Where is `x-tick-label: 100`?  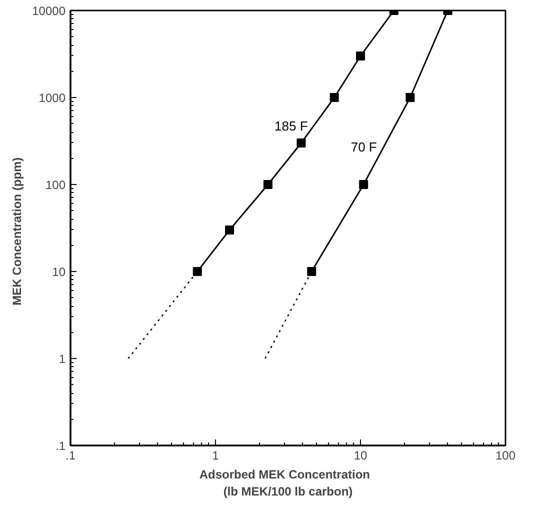
x-tick-label: 100 is located at coordinates (505, 455).